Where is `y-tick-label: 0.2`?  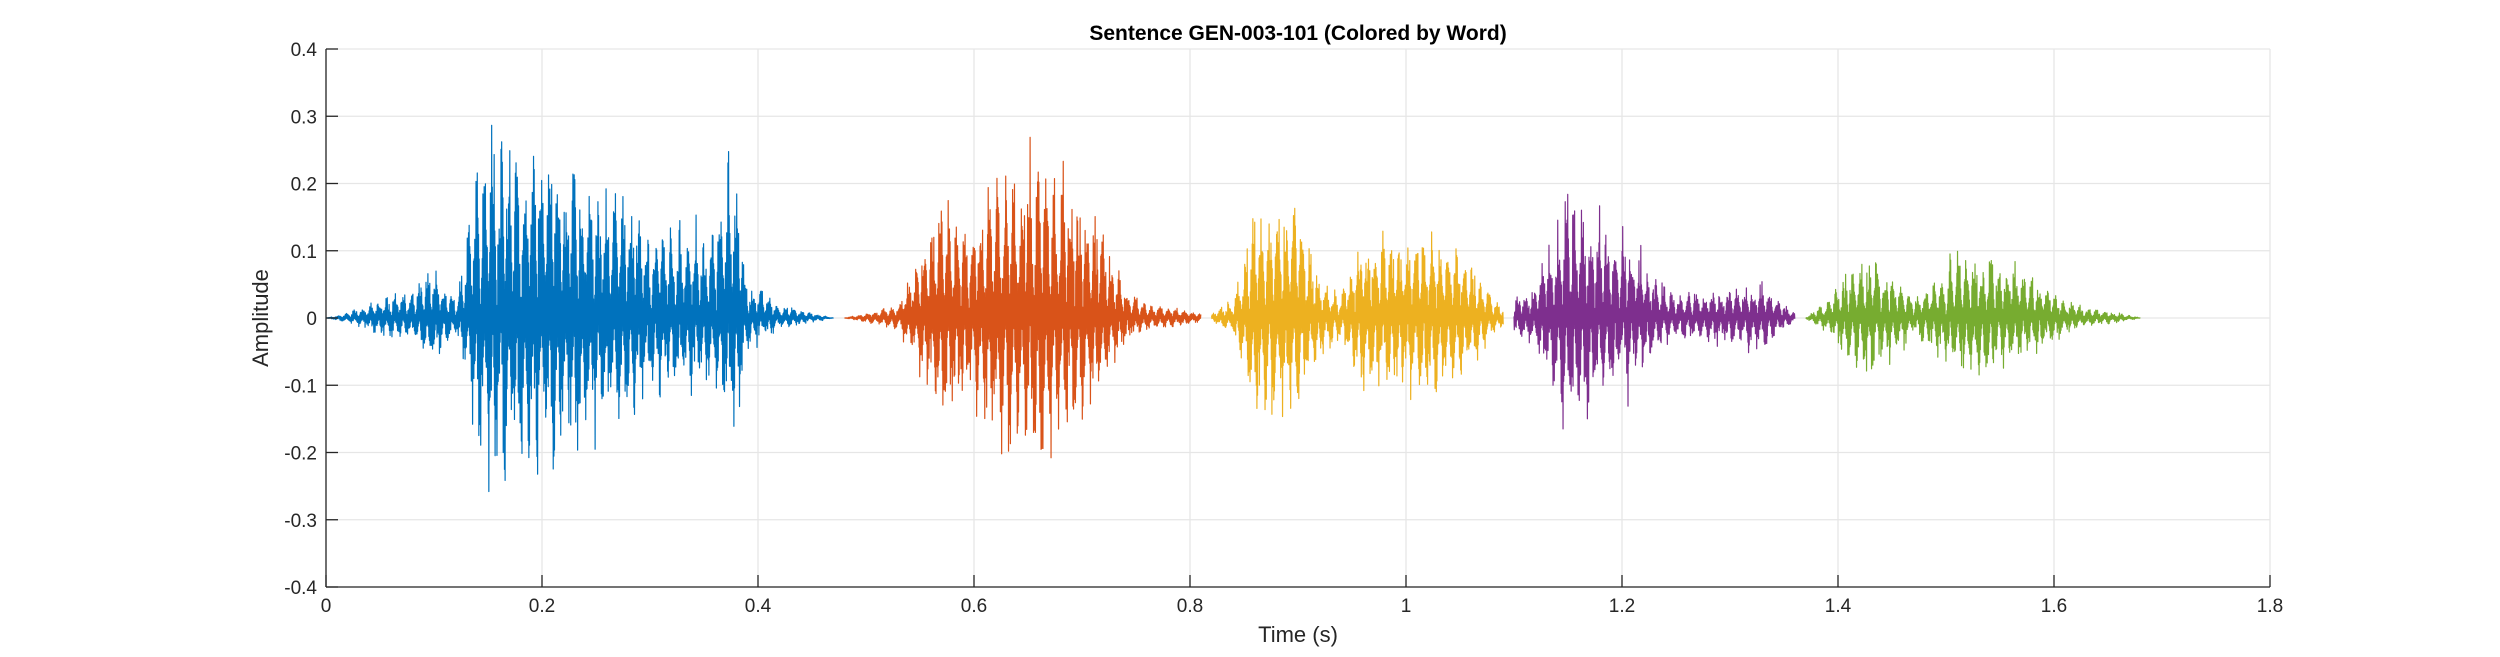
y-tick-label: 0.2 is located at coordinates (304, 185).